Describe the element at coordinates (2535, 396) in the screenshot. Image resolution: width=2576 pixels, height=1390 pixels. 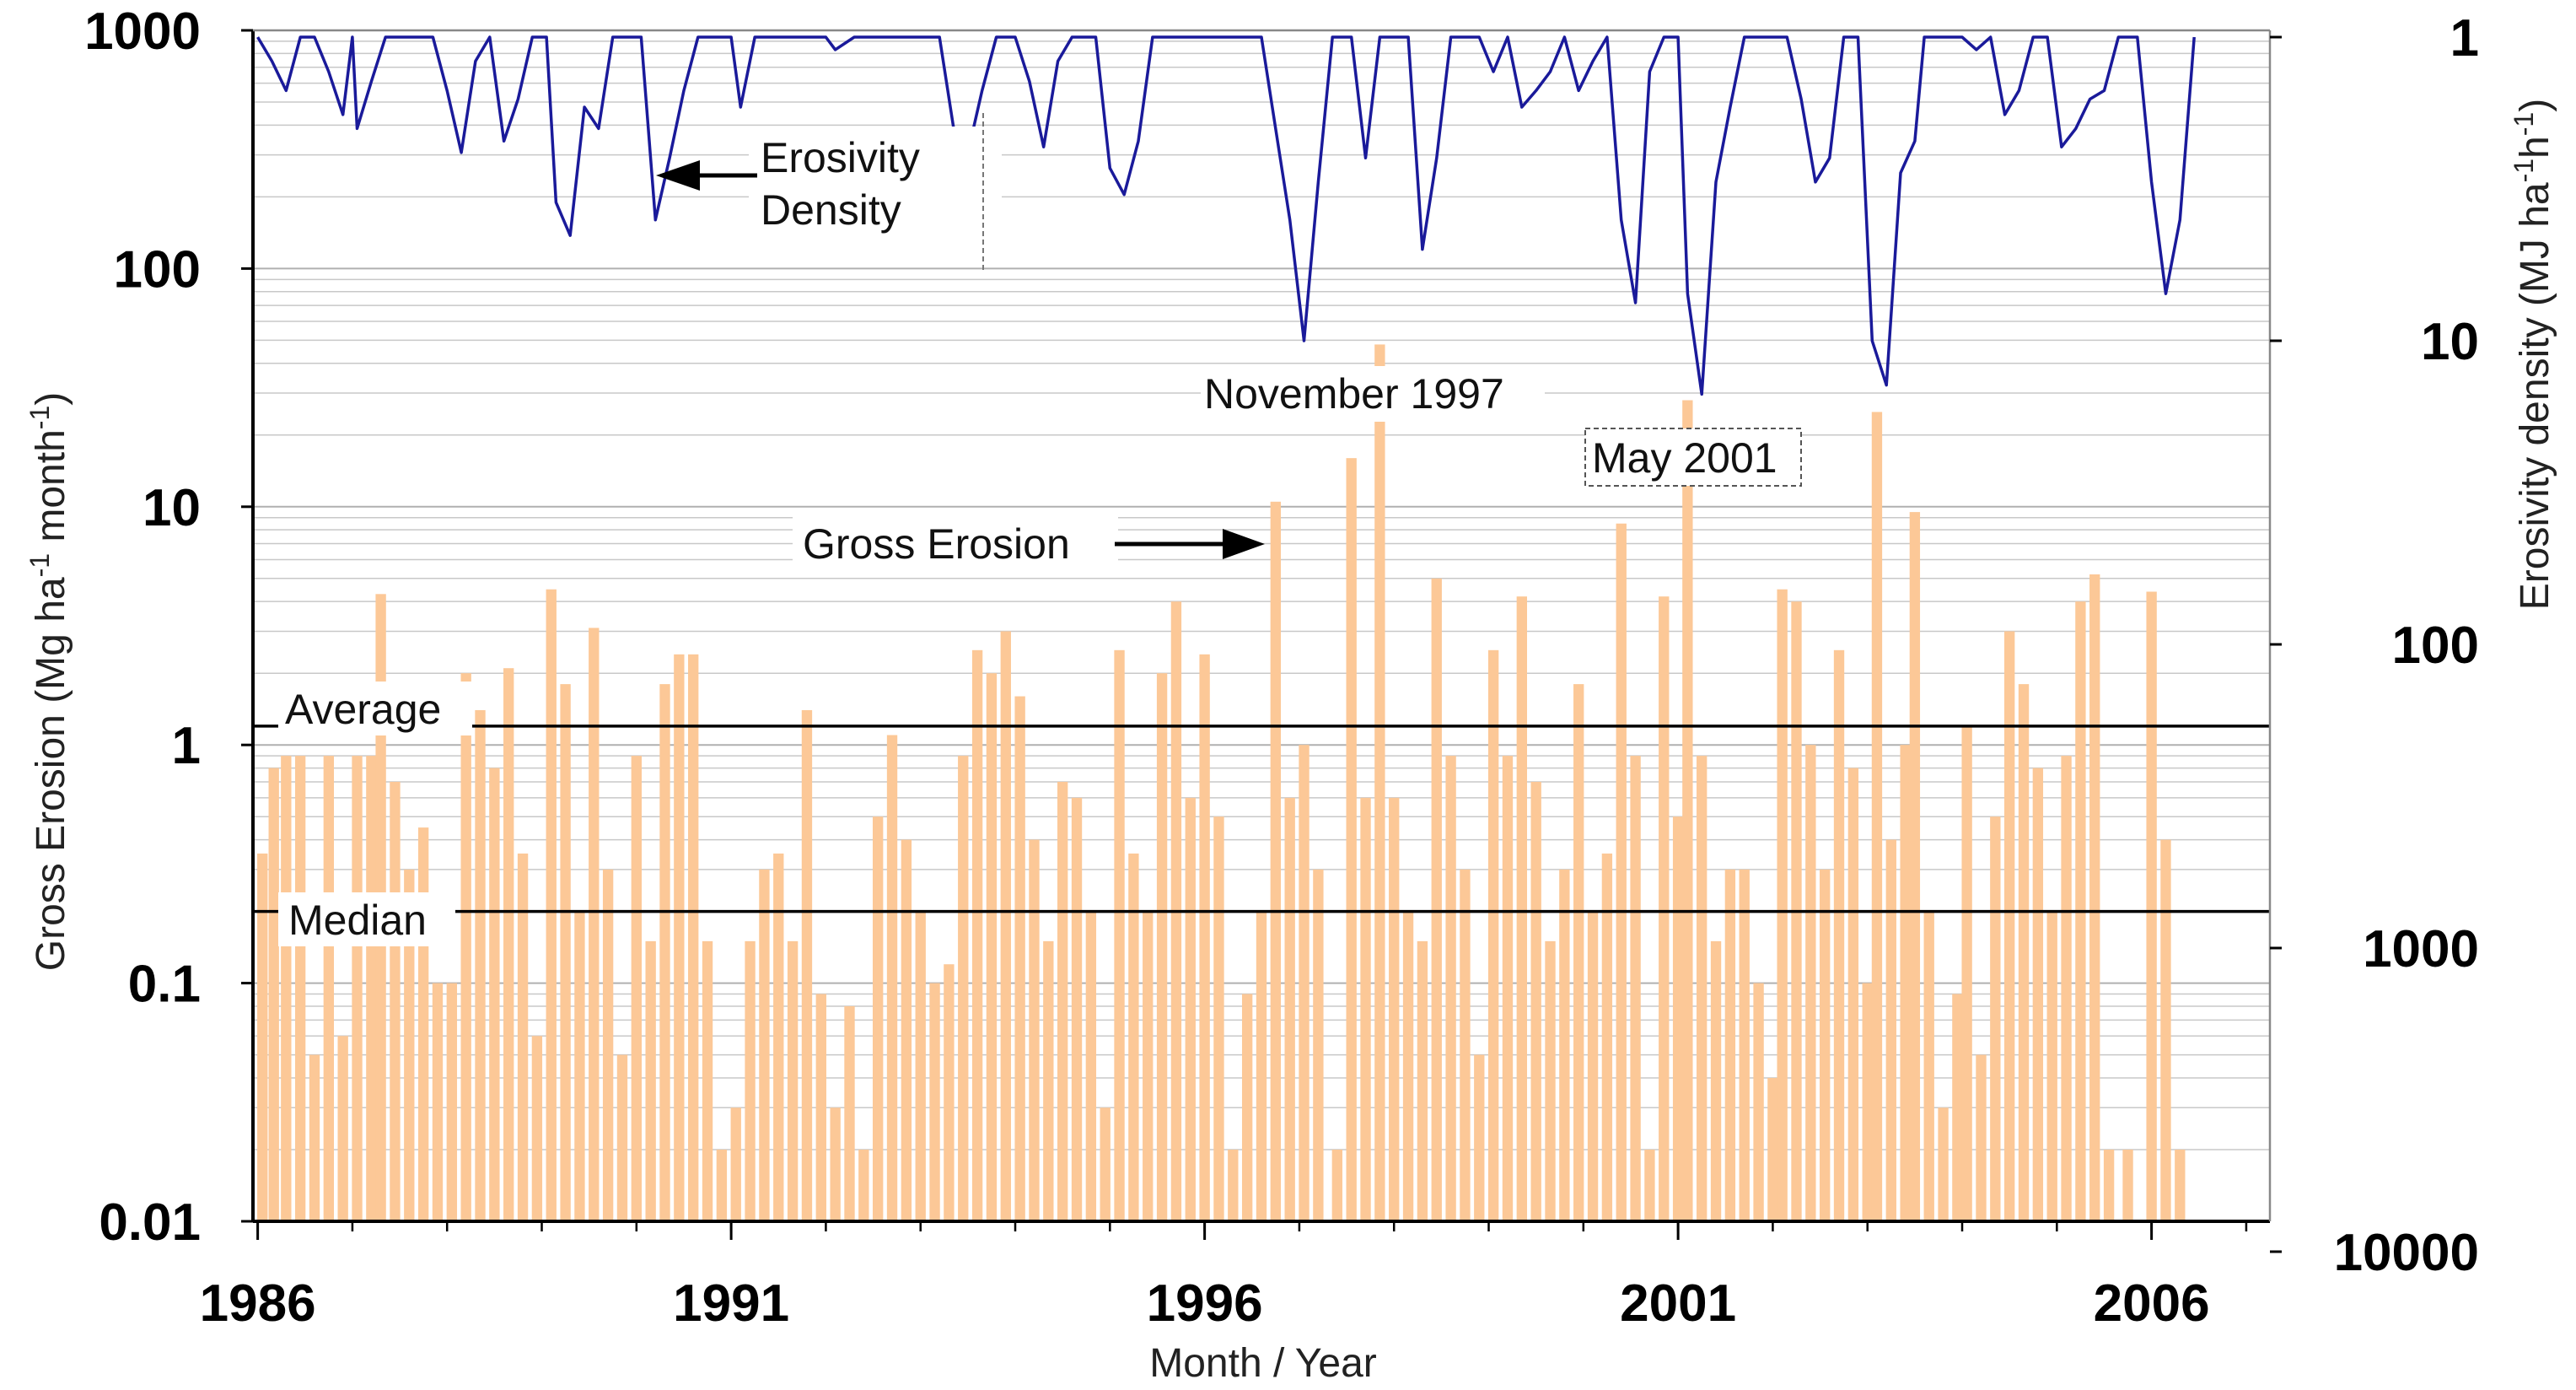
I see `right-axis-title-main: Erosivity density (MJ ha` at that location.